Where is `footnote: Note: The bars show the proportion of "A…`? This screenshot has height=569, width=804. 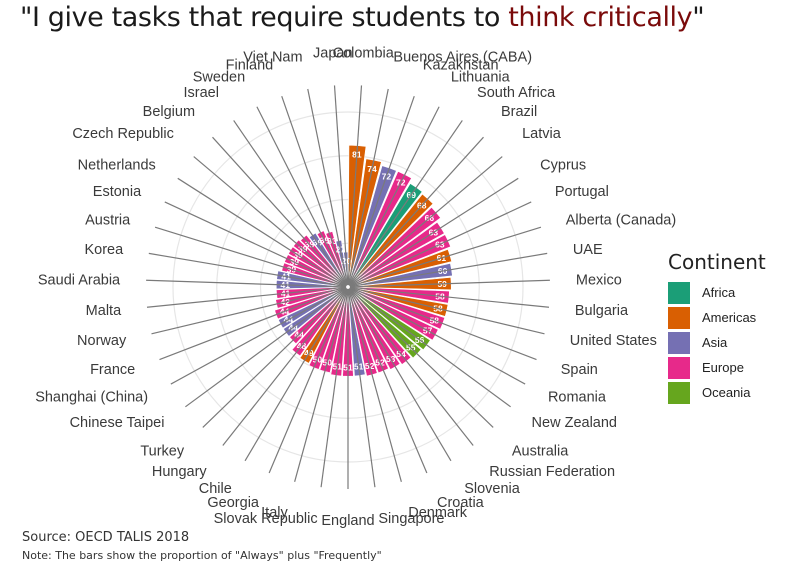
footnote: Note: The bars show the proportion of "A… is located at coordinates (202, 555).